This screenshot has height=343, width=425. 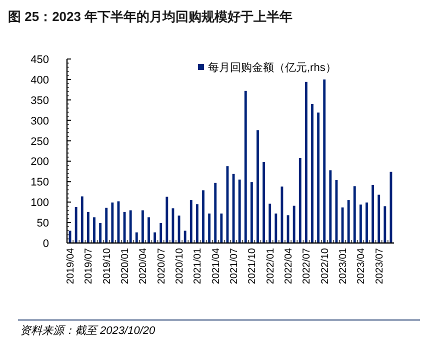 I want to click on y-tick-label: 400, so click(x=39, y=80).